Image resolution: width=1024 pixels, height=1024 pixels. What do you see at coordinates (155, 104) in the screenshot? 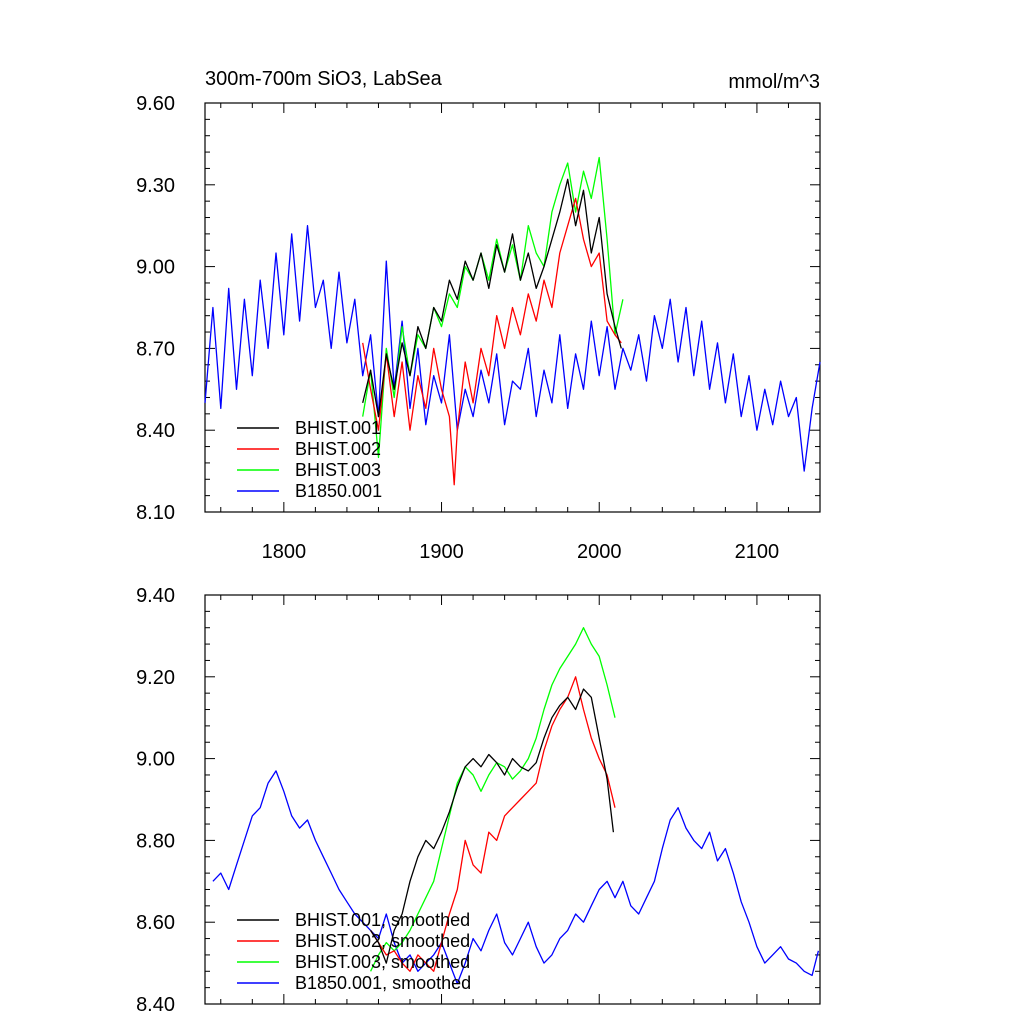
I see `y-tick-label: 9.60` at bounding box center [155, 104].